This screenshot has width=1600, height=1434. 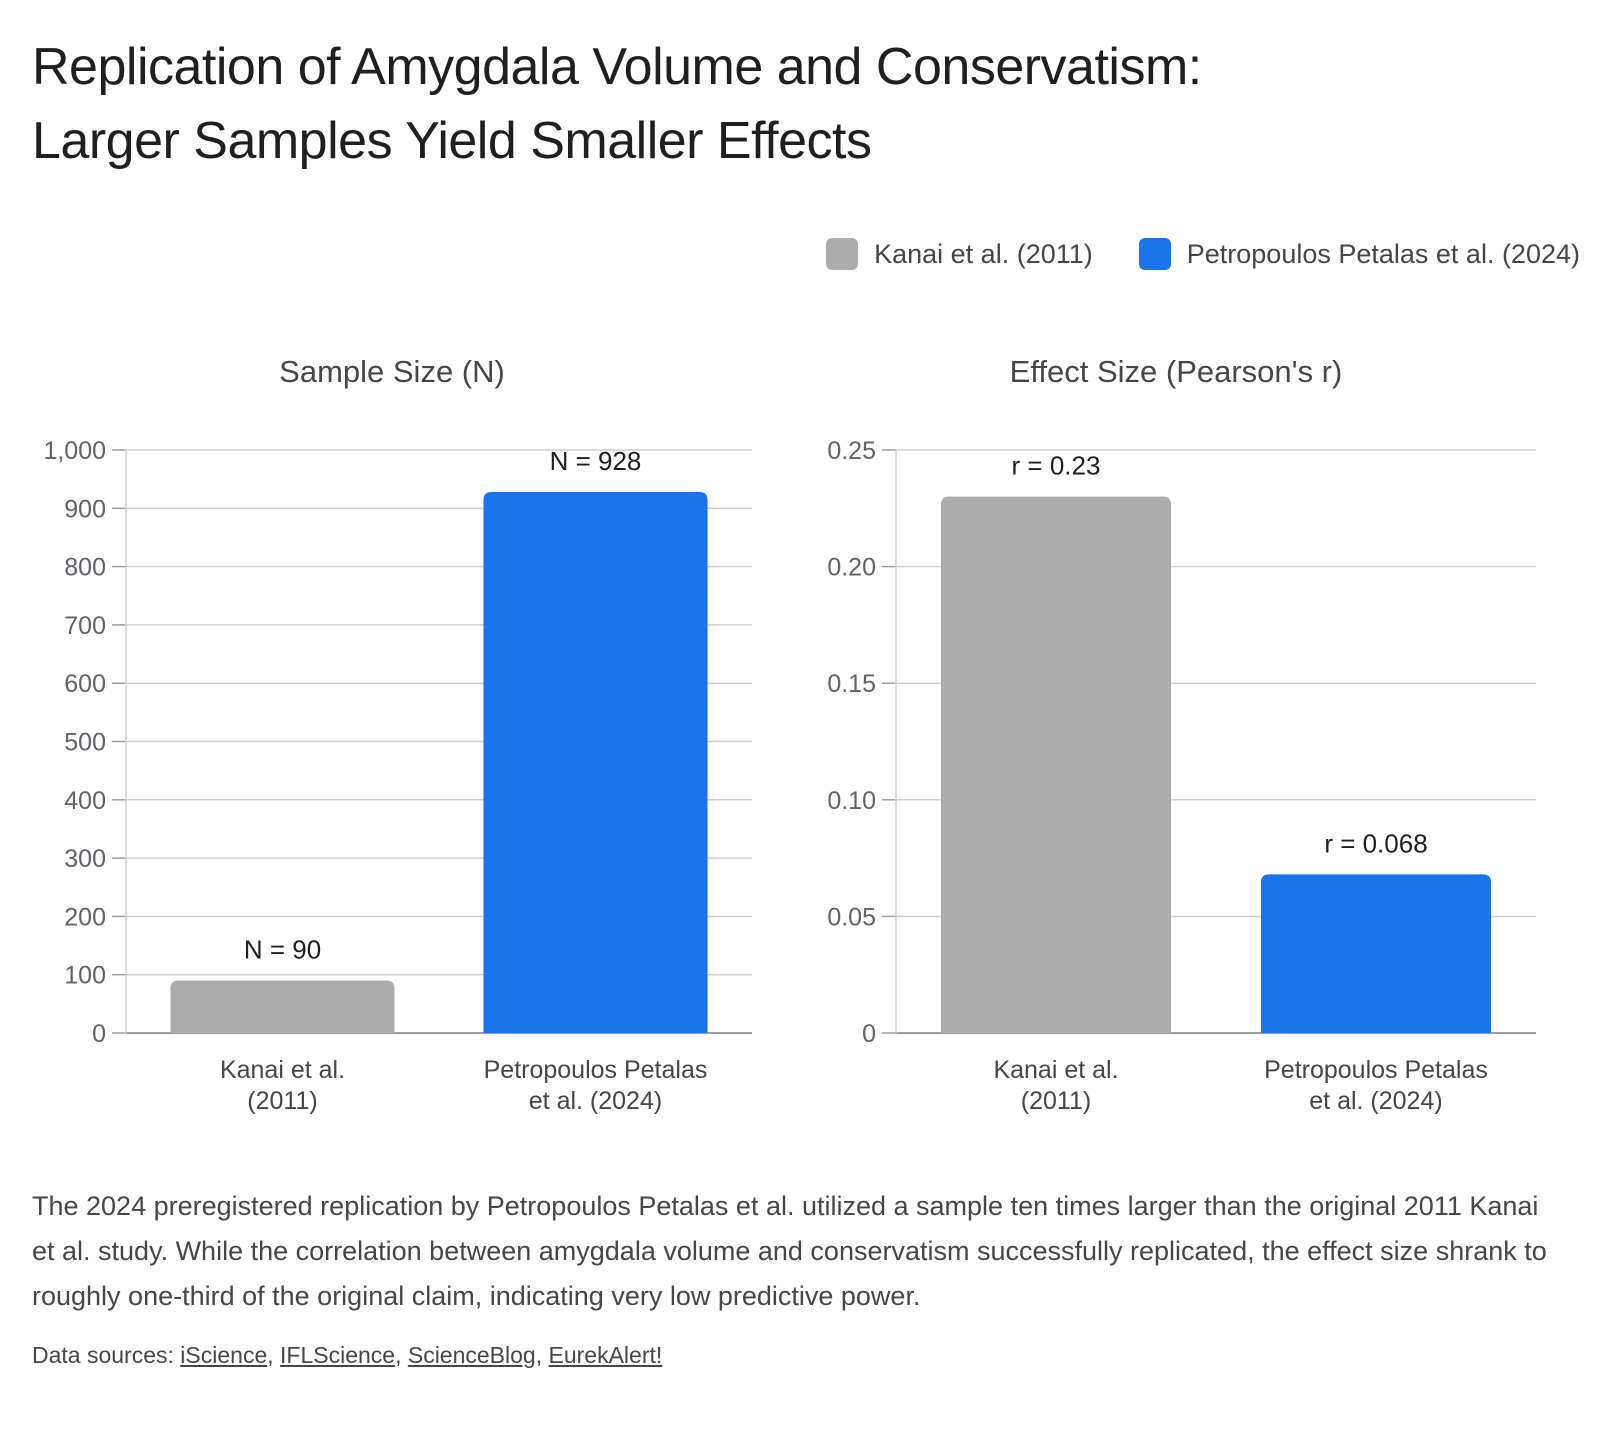 What do you see at coordinates (85, 743) in the screenshot?
I see `sample-size-y-tick-label: 500` at bounding box center [85, 743].